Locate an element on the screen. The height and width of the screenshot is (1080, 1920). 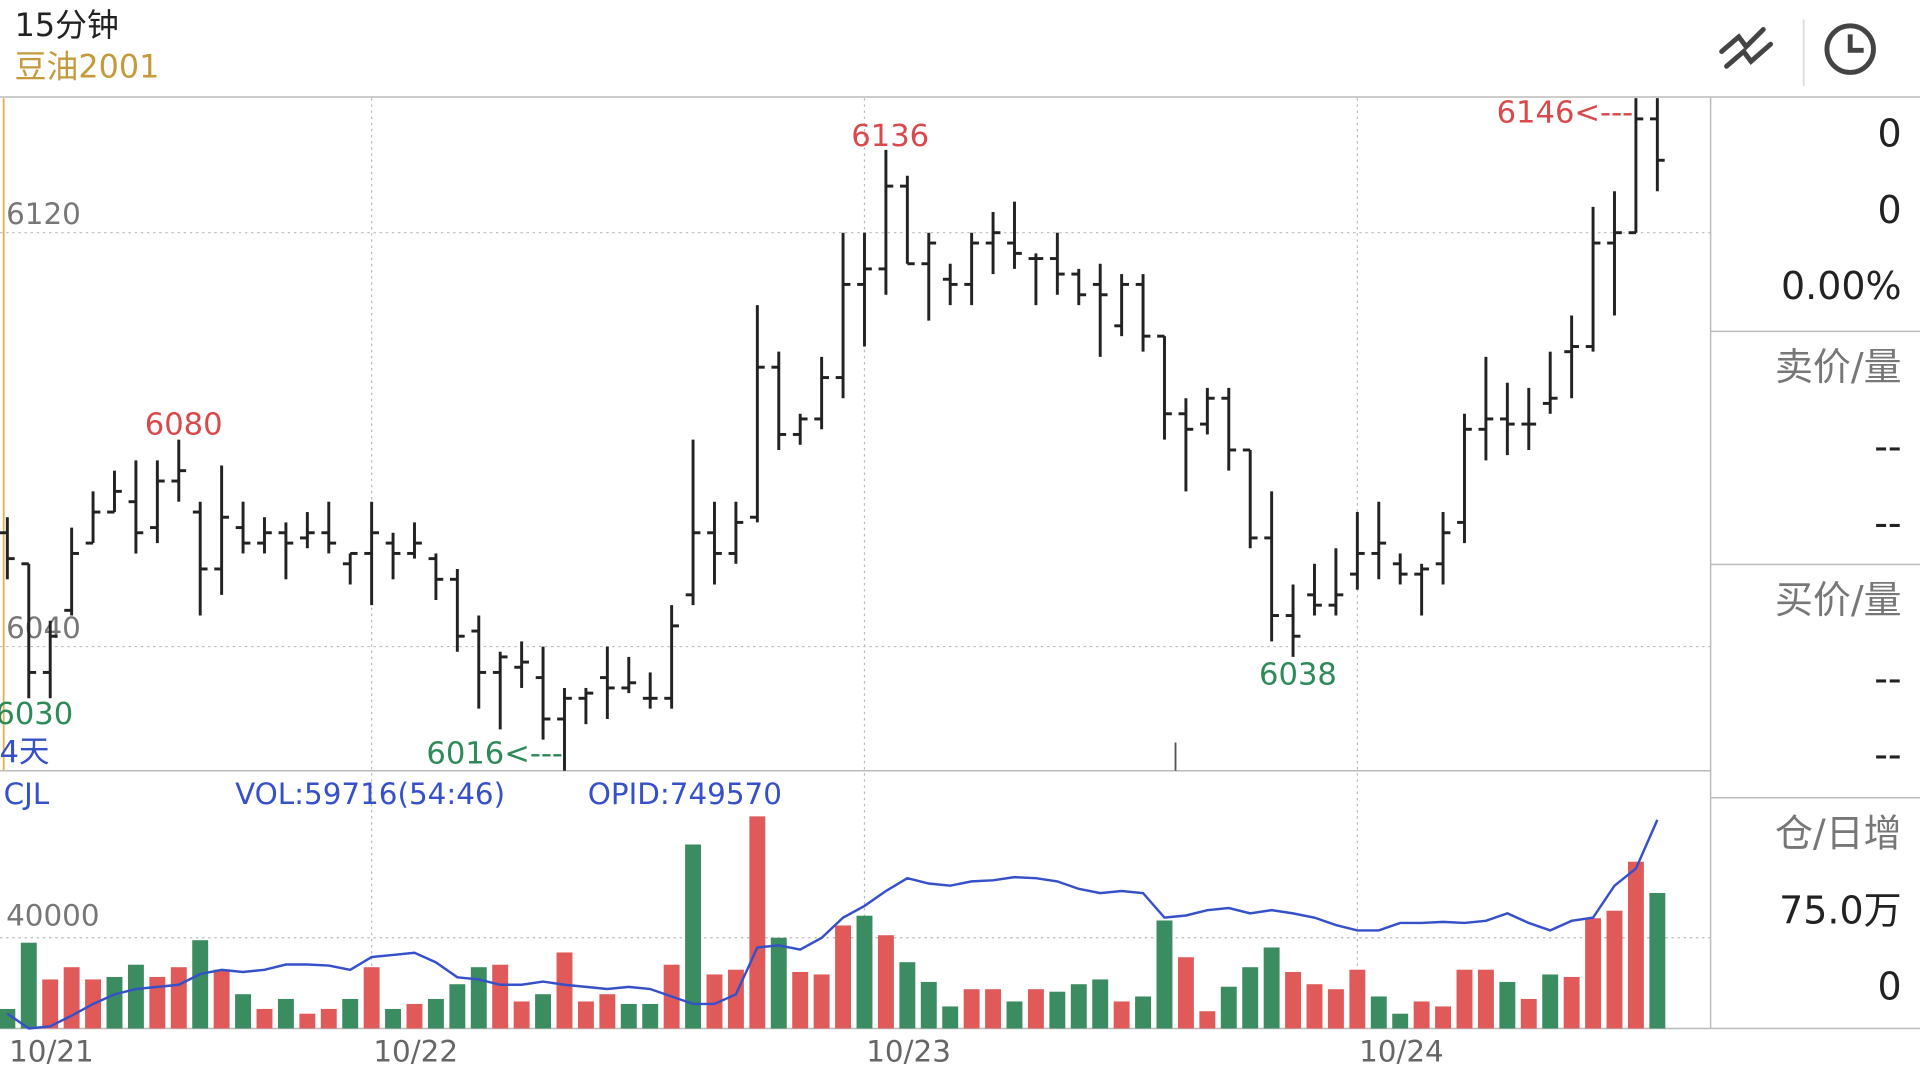
legend-entry: OPID:749570 is located at coordinates (685, 794).